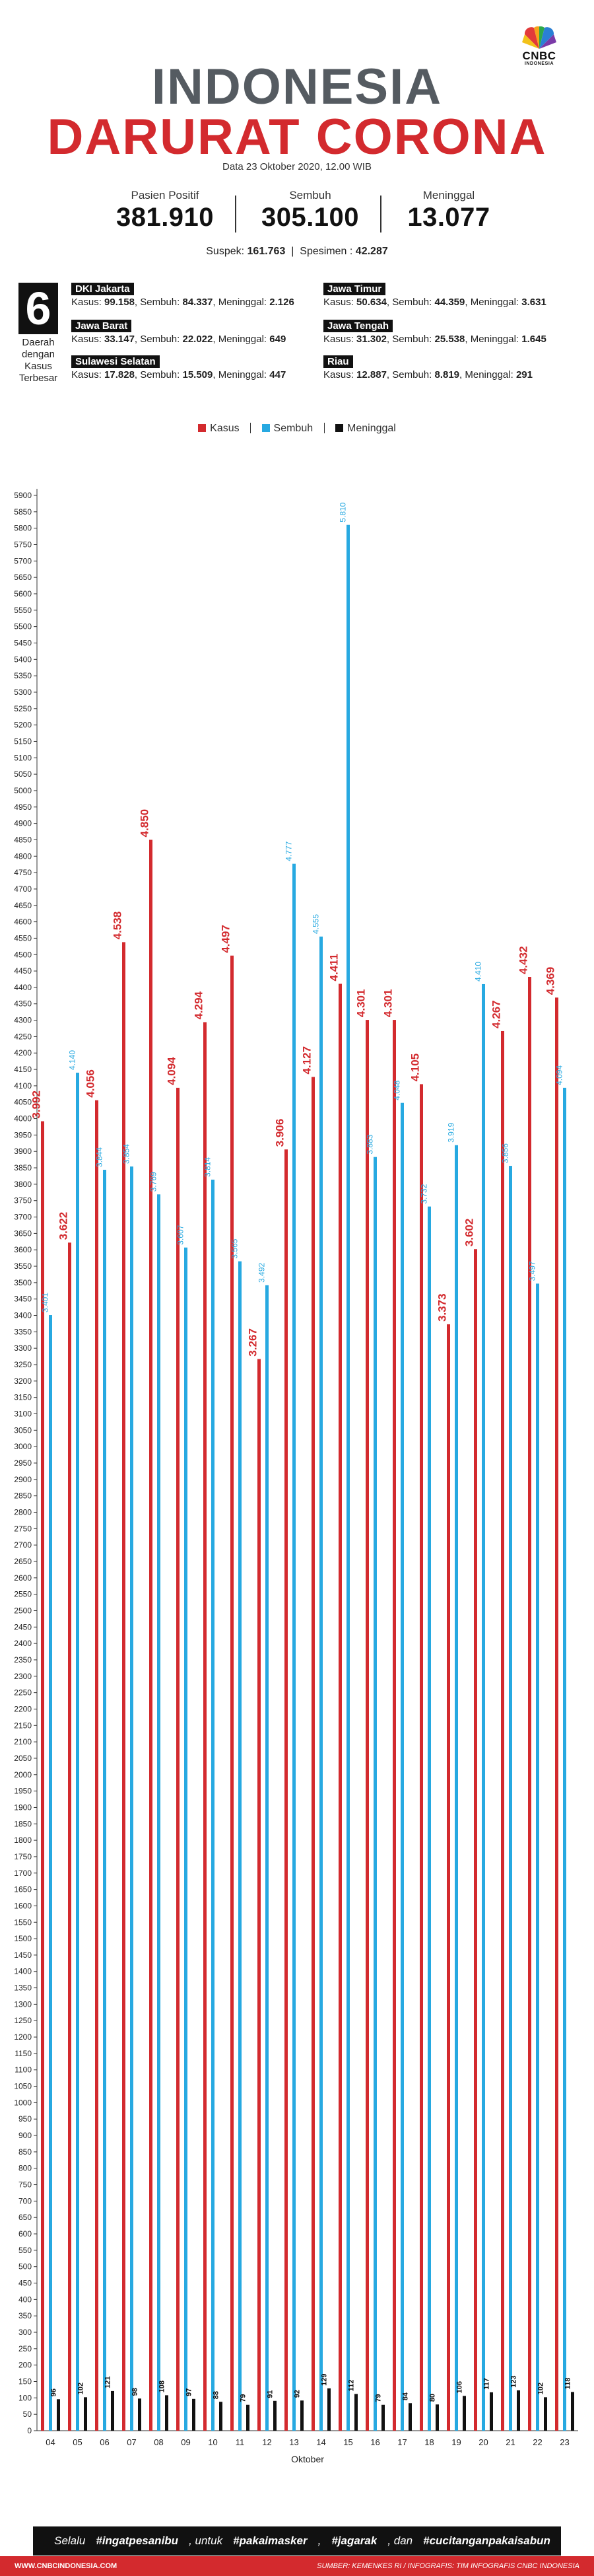 Image resolution: width=594 pixels, height=2576 pixels. What do you see at coordinates (448, 217) in the screenshot?
I see `stat-value: 13.077` at bounding box center [448, 217].